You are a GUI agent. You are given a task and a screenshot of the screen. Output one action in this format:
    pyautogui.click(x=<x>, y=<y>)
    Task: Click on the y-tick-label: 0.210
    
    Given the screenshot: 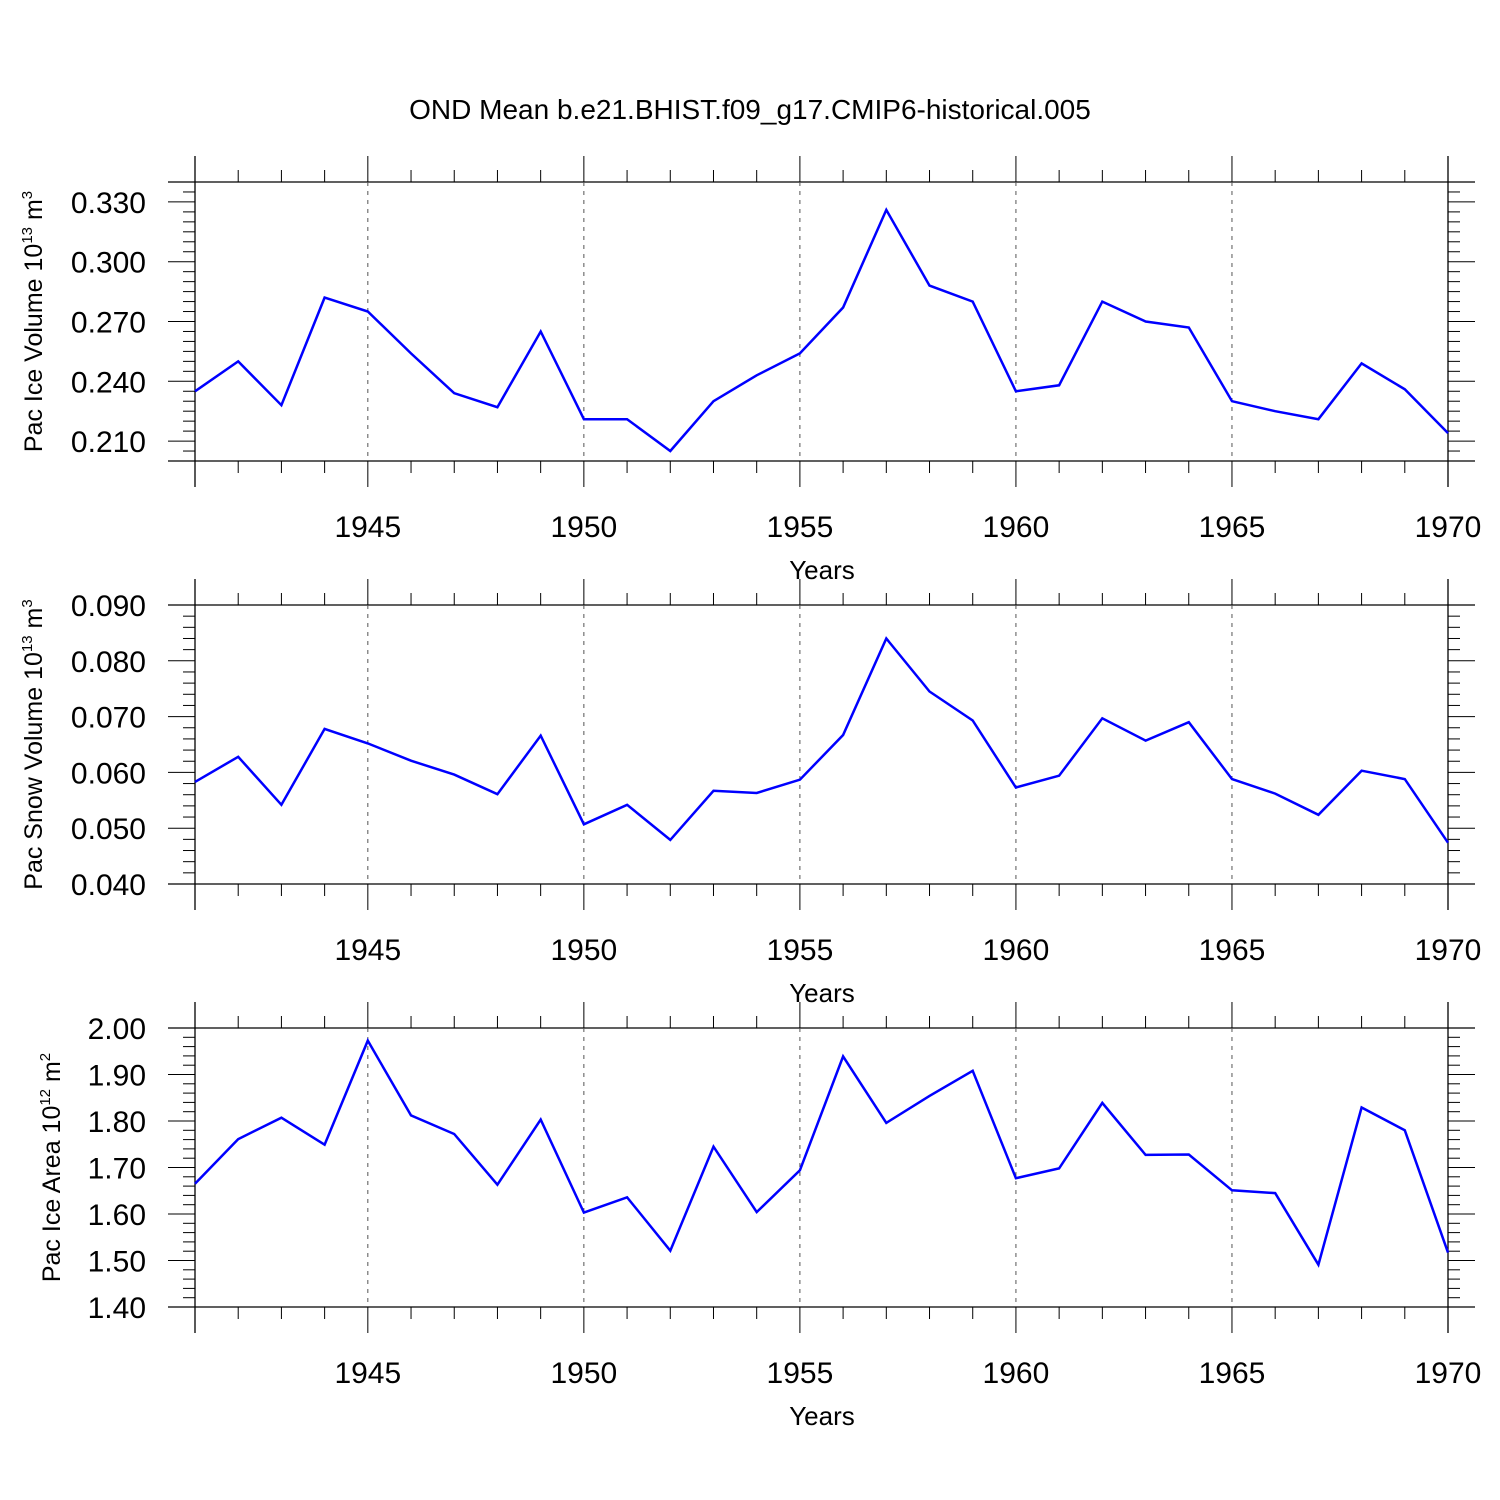 What is the action you would take?
    pyautogui.click(x=108, y=442)
    